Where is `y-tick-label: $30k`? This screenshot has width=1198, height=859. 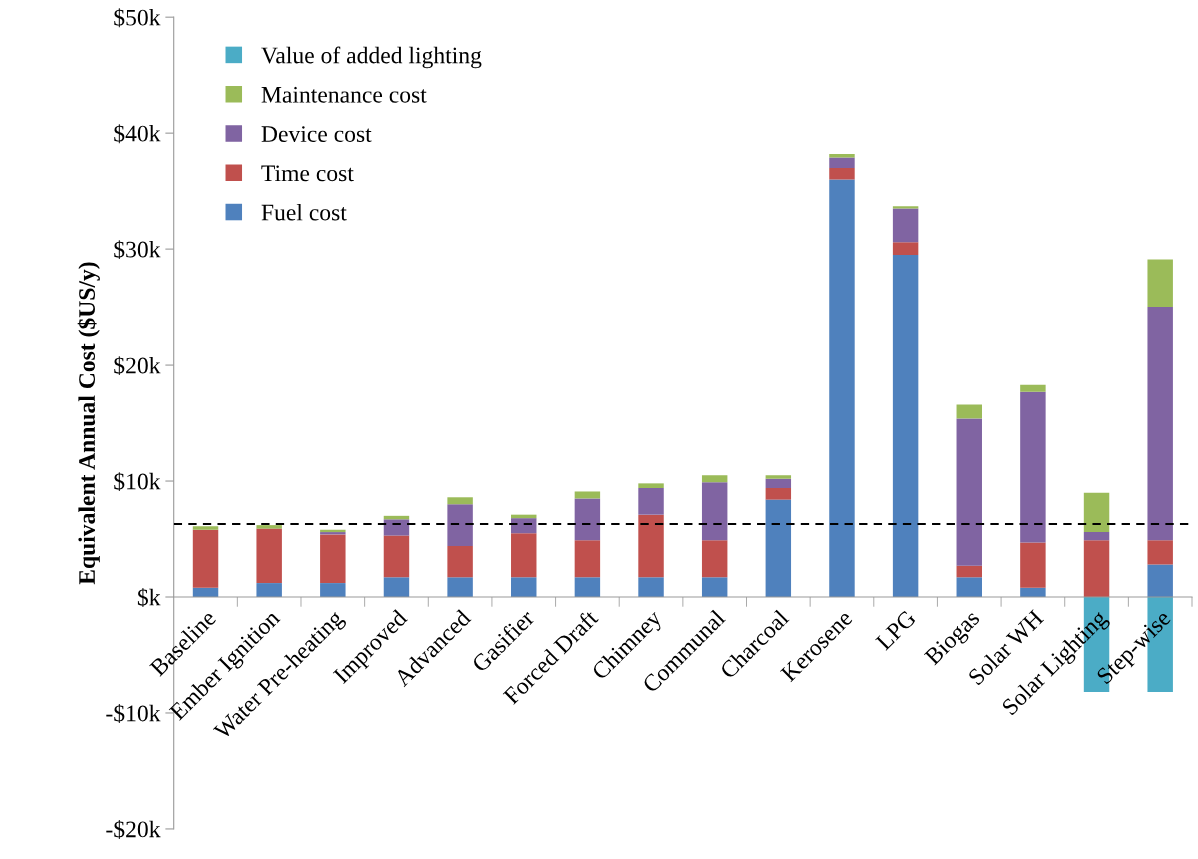
y-tick-label: $30k is located at coordinates (137, 250).